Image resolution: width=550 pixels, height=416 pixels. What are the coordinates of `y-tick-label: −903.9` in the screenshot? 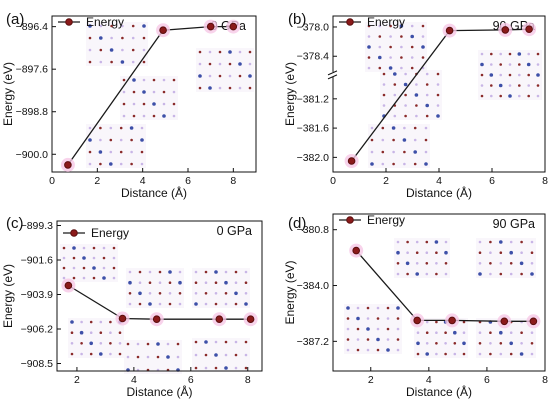 It's located at (37, 295).